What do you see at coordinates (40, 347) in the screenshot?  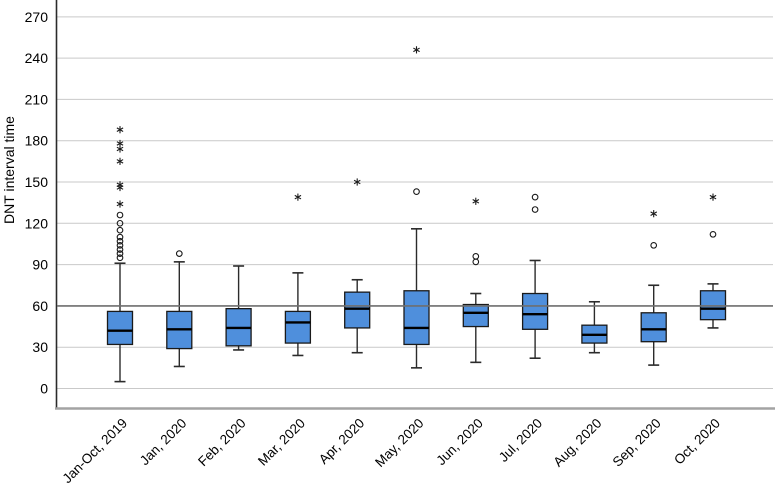 I see `y-tick-label: 30` at bounding box center [40, 347].